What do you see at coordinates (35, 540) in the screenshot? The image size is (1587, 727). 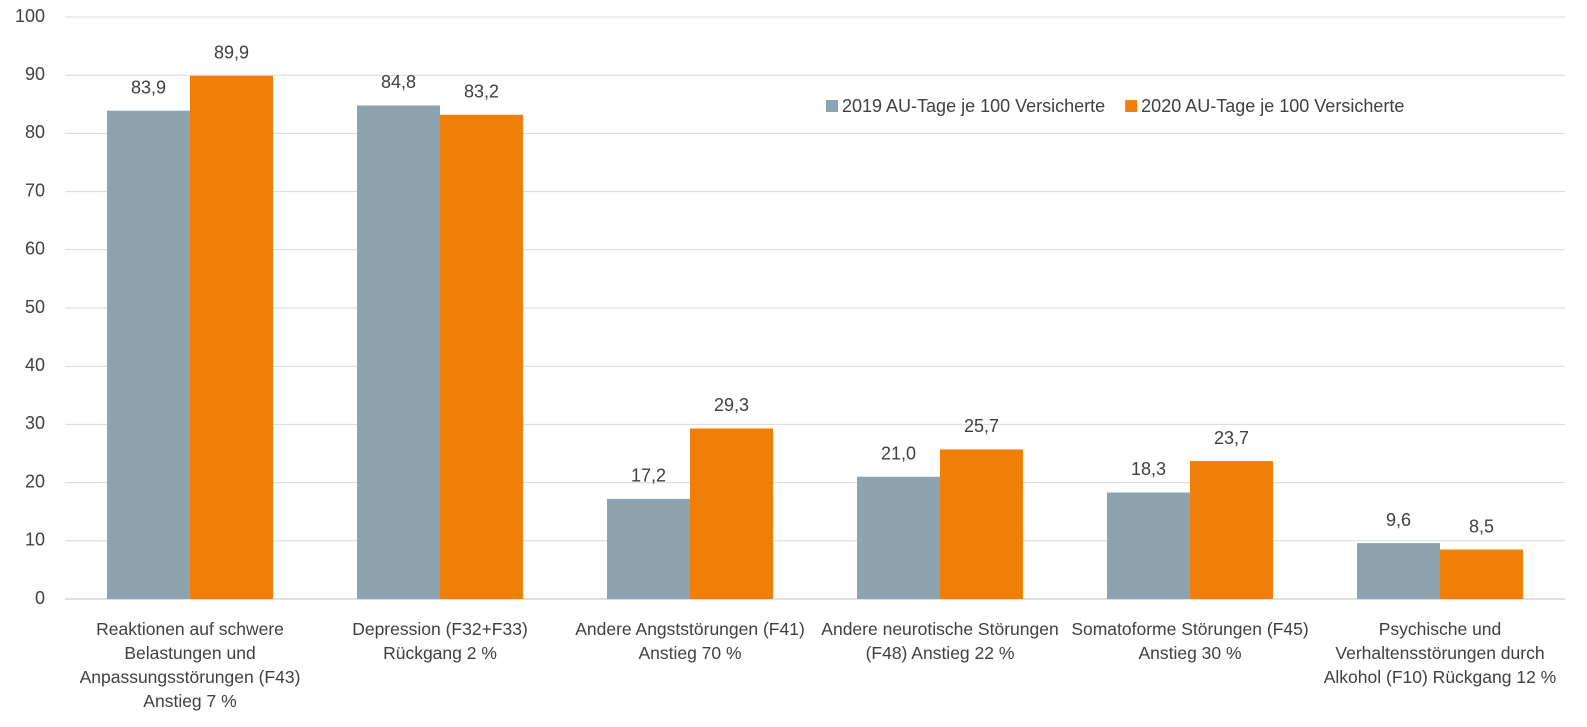 I see `y-tick-label: 10` at bounding box center [35, 540].